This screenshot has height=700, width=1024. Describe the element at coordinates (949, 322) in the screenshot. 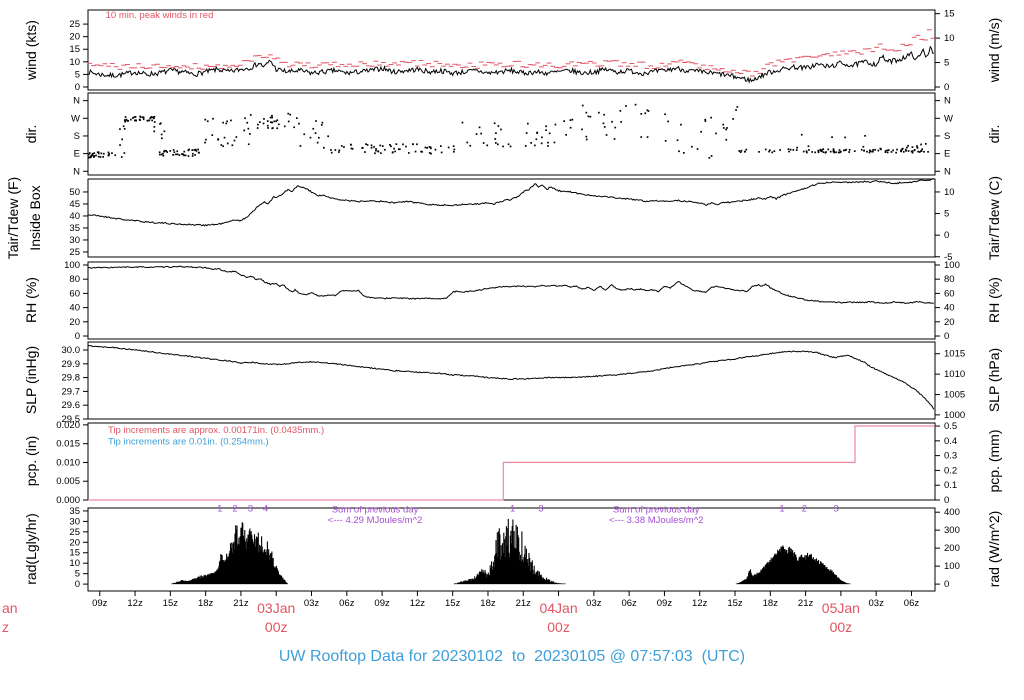

I see `rh-right-tick: 20` at that location.